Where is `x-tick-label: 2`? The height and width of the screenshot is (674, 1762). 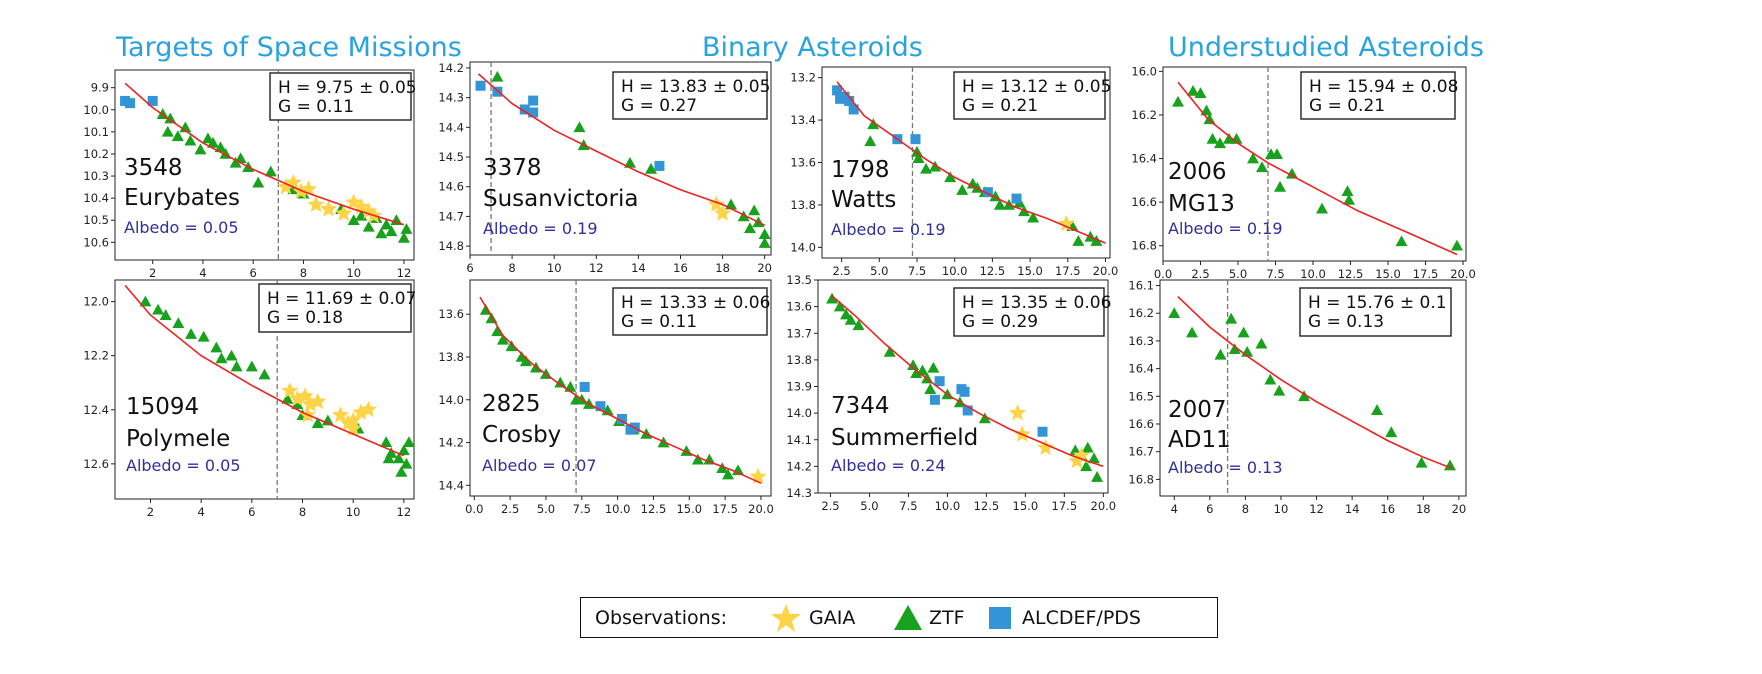 x-tick-label: 2 is located at coordinates (152, 273).